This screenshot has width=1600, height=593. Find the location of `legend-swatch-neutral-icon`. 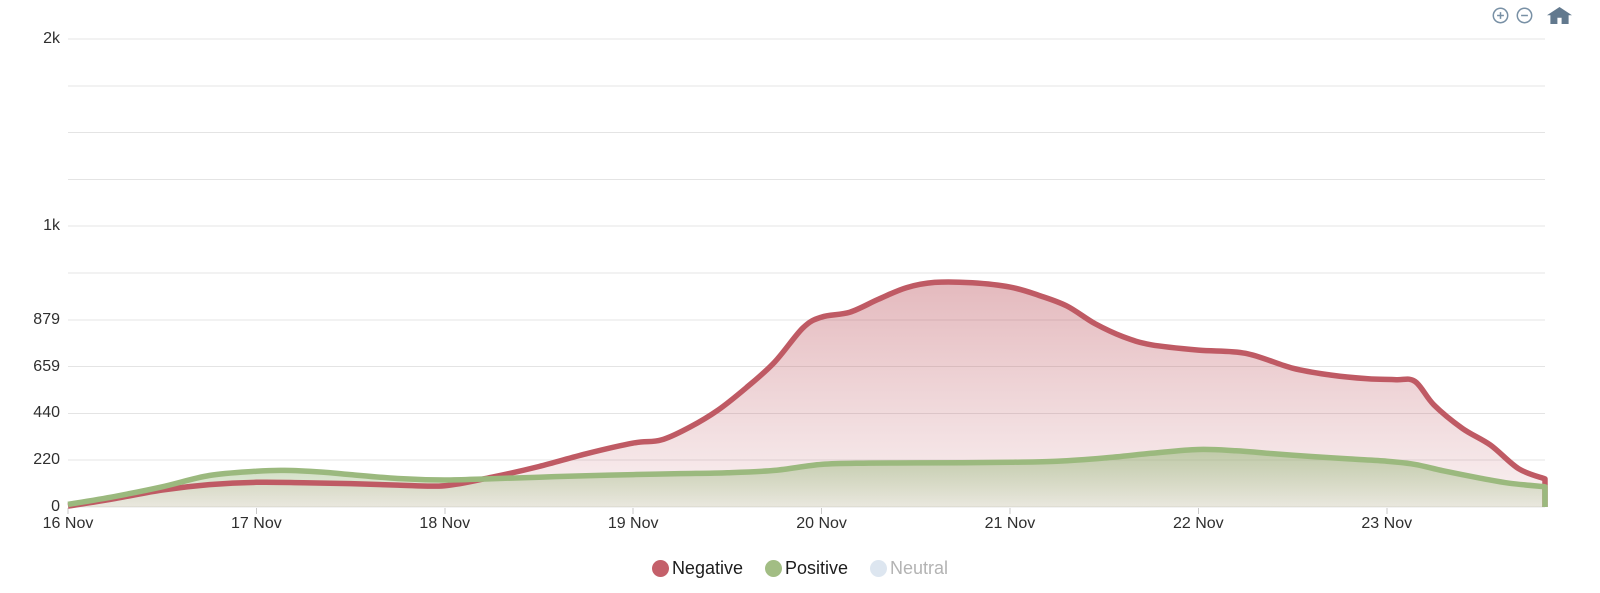

legend-swatch-neutral-icon is located at coordinates (879, 568).